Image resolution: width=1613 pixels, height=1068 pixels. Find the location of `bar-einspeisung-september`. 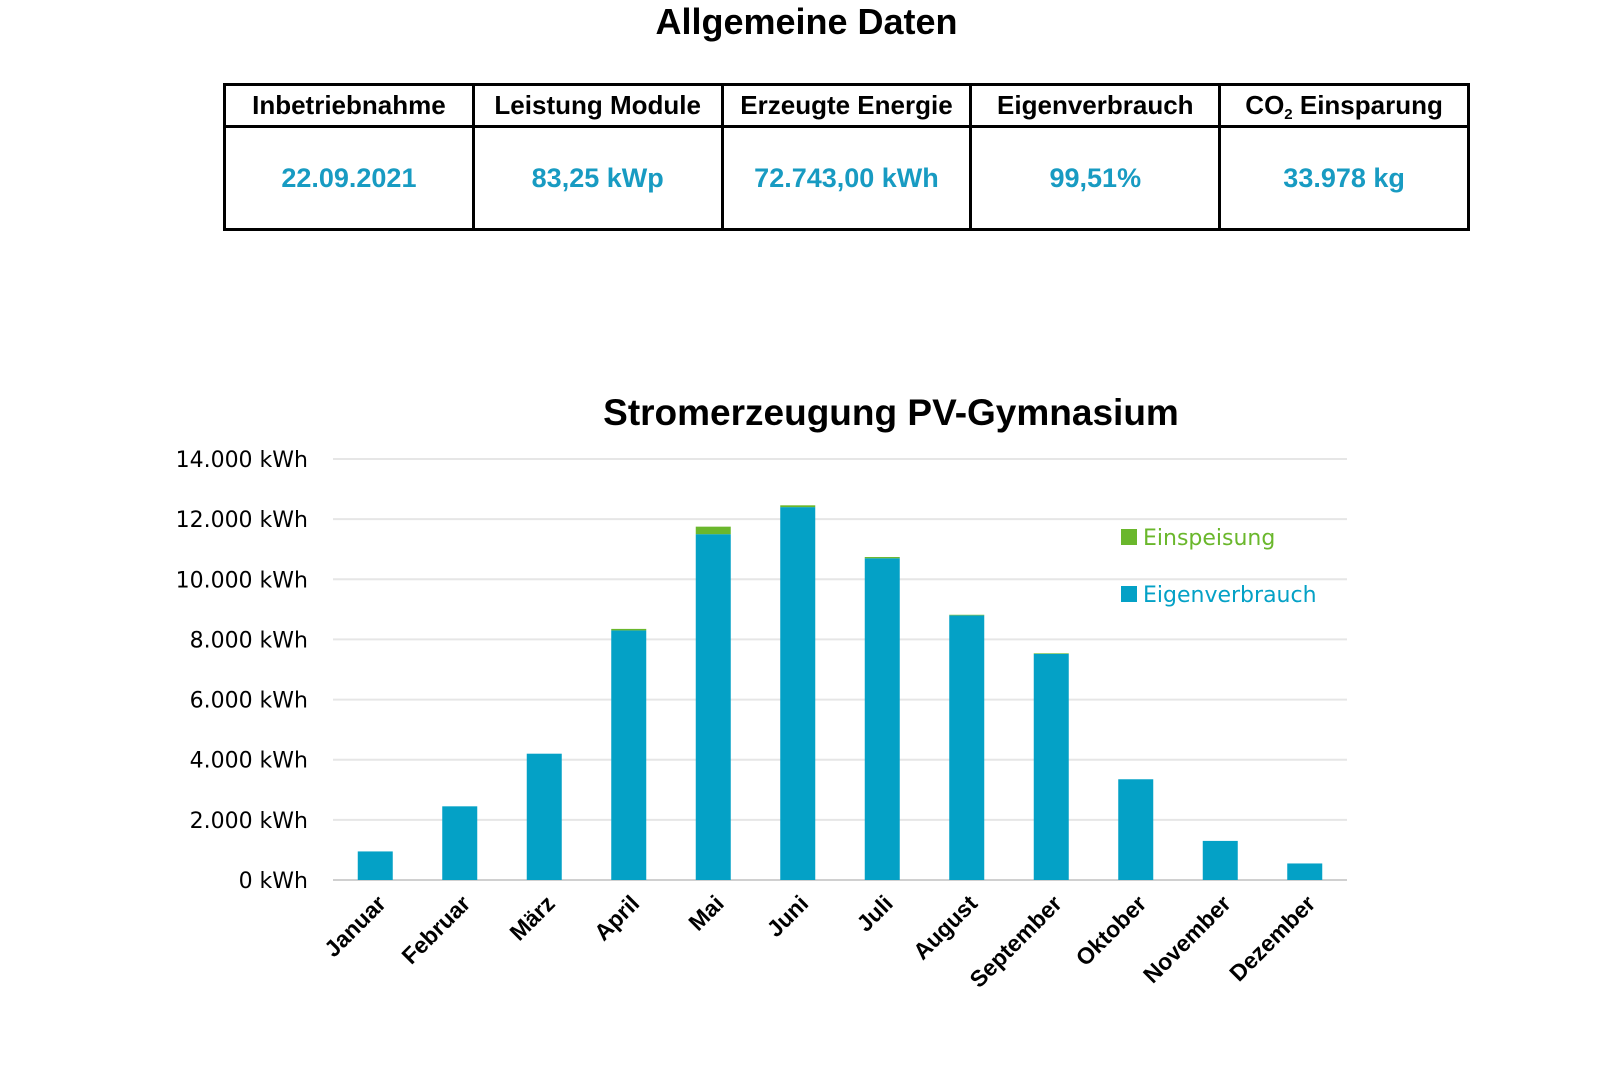

bar-einspeisung-september is located at coordinates (1051, 653).